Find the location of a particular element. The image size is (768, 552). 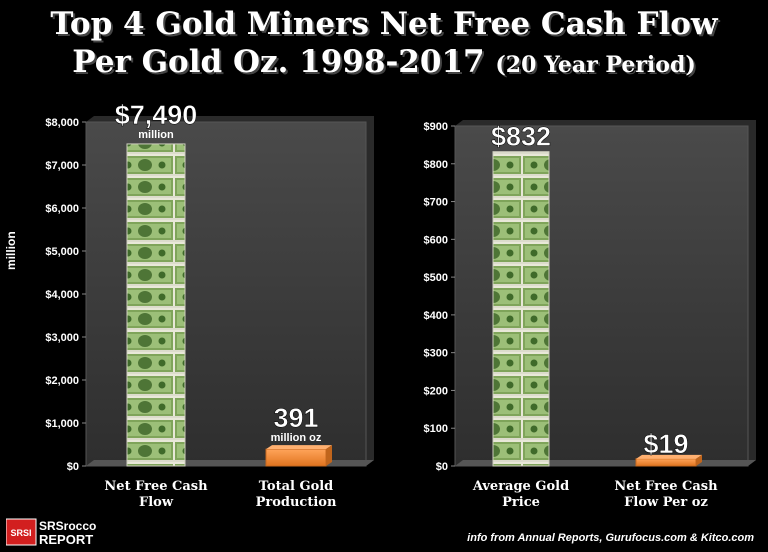

srsrocco-report-logo: SRSI SRSrocco REPORT is located at coordinates (51, 532).